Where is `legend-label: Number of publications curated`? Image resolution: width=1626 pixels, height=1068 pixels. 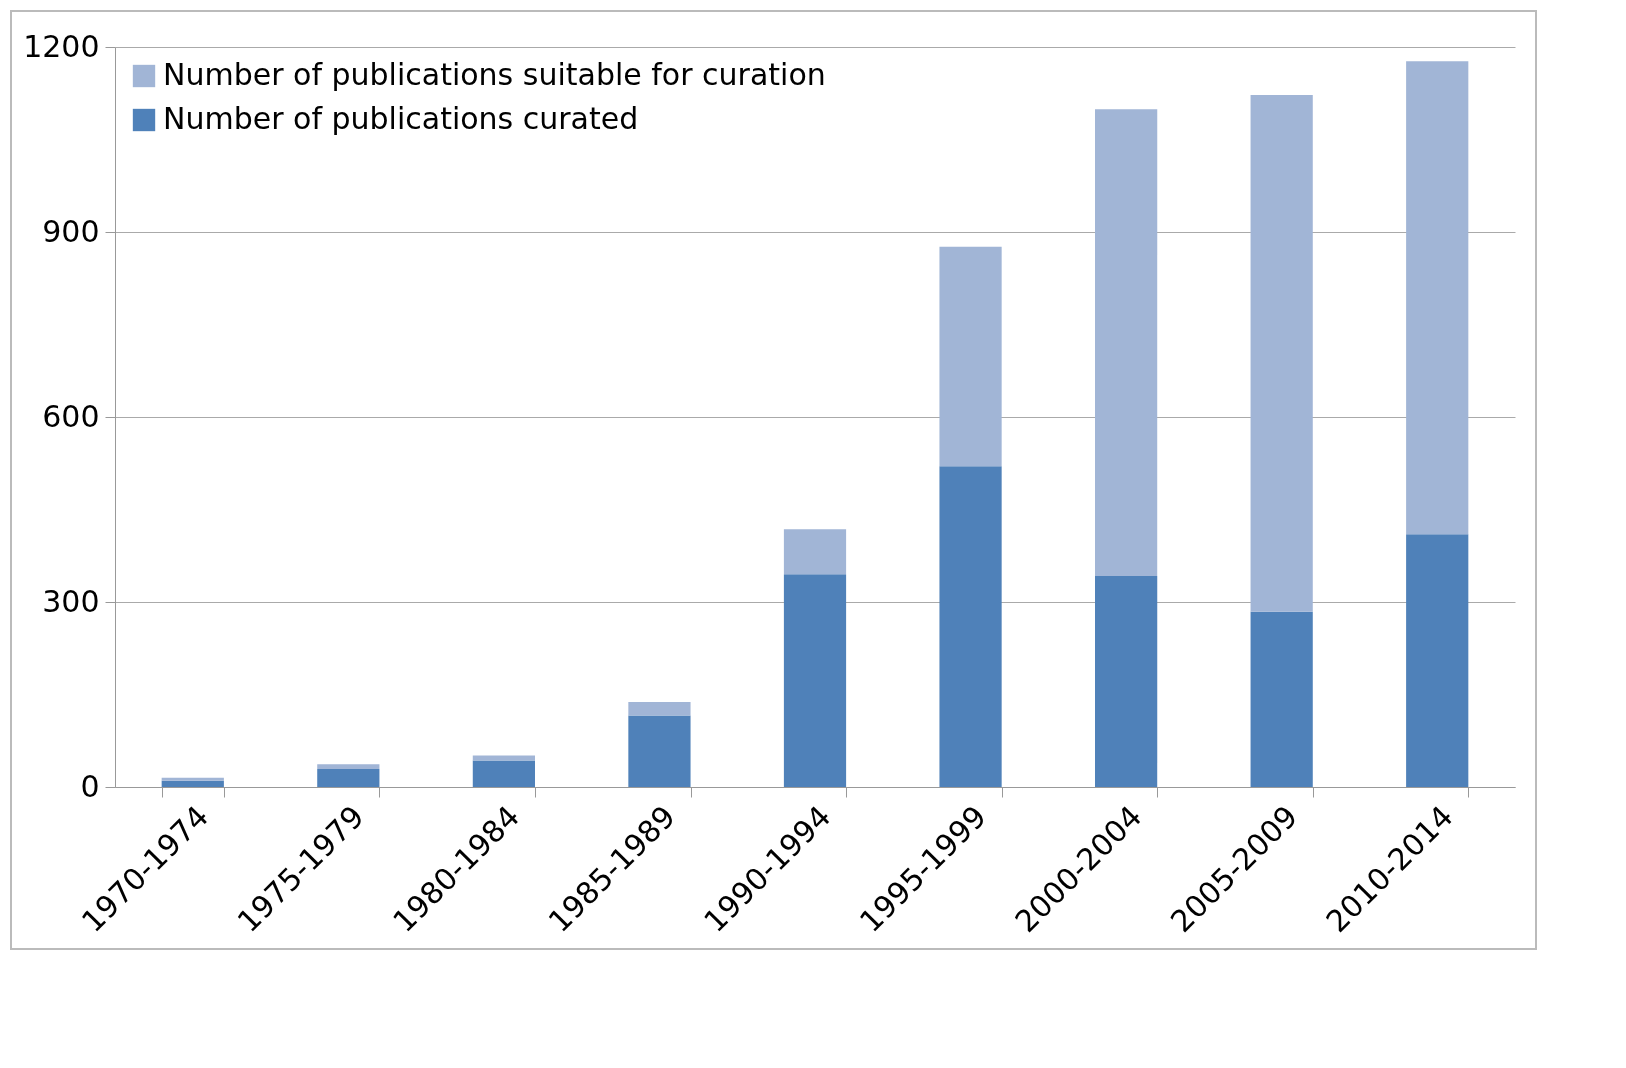
legend-label: Number of publications curated is located at coordinates (401, 118).